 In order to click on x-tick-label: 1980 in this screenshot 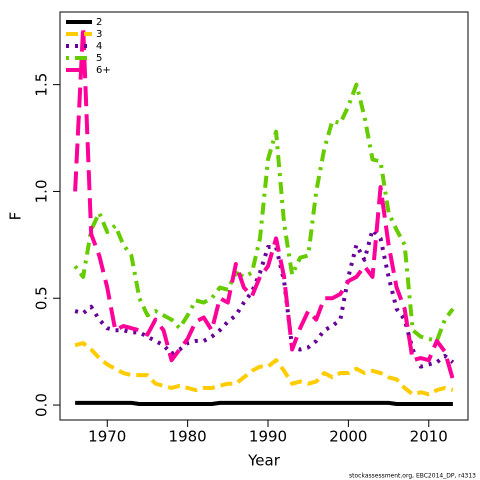, I will do `click(188, 437)`.